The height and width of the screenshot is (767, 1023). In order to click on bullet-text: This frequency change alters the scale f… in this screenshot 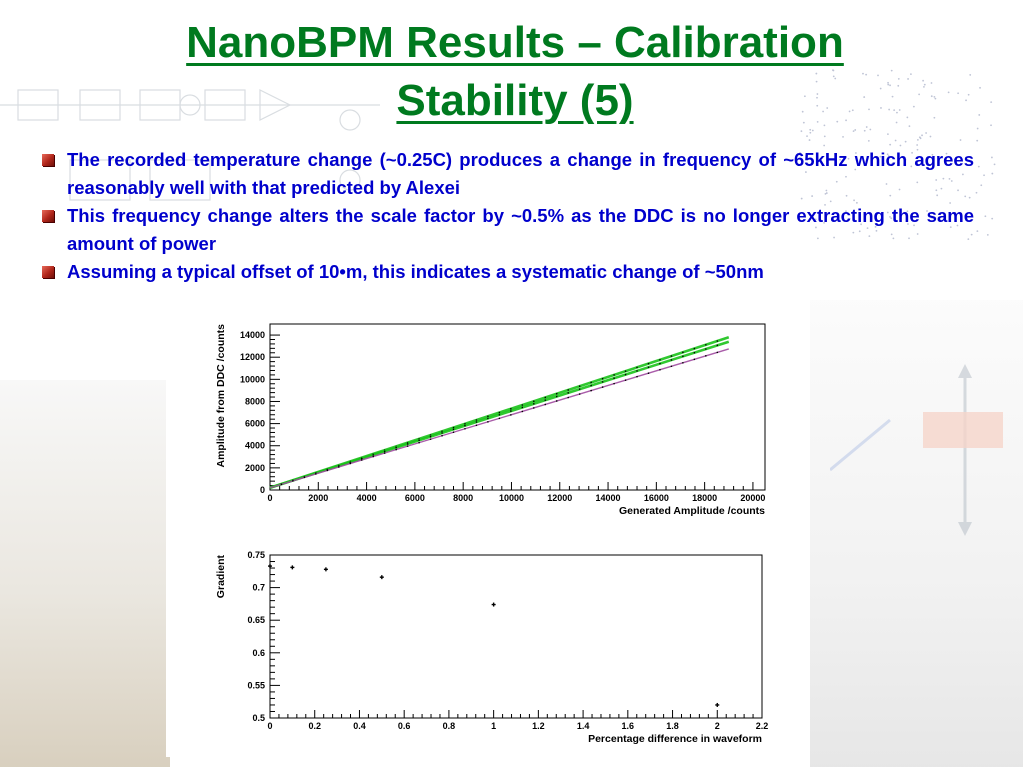, I will do `click(520, 229)`.